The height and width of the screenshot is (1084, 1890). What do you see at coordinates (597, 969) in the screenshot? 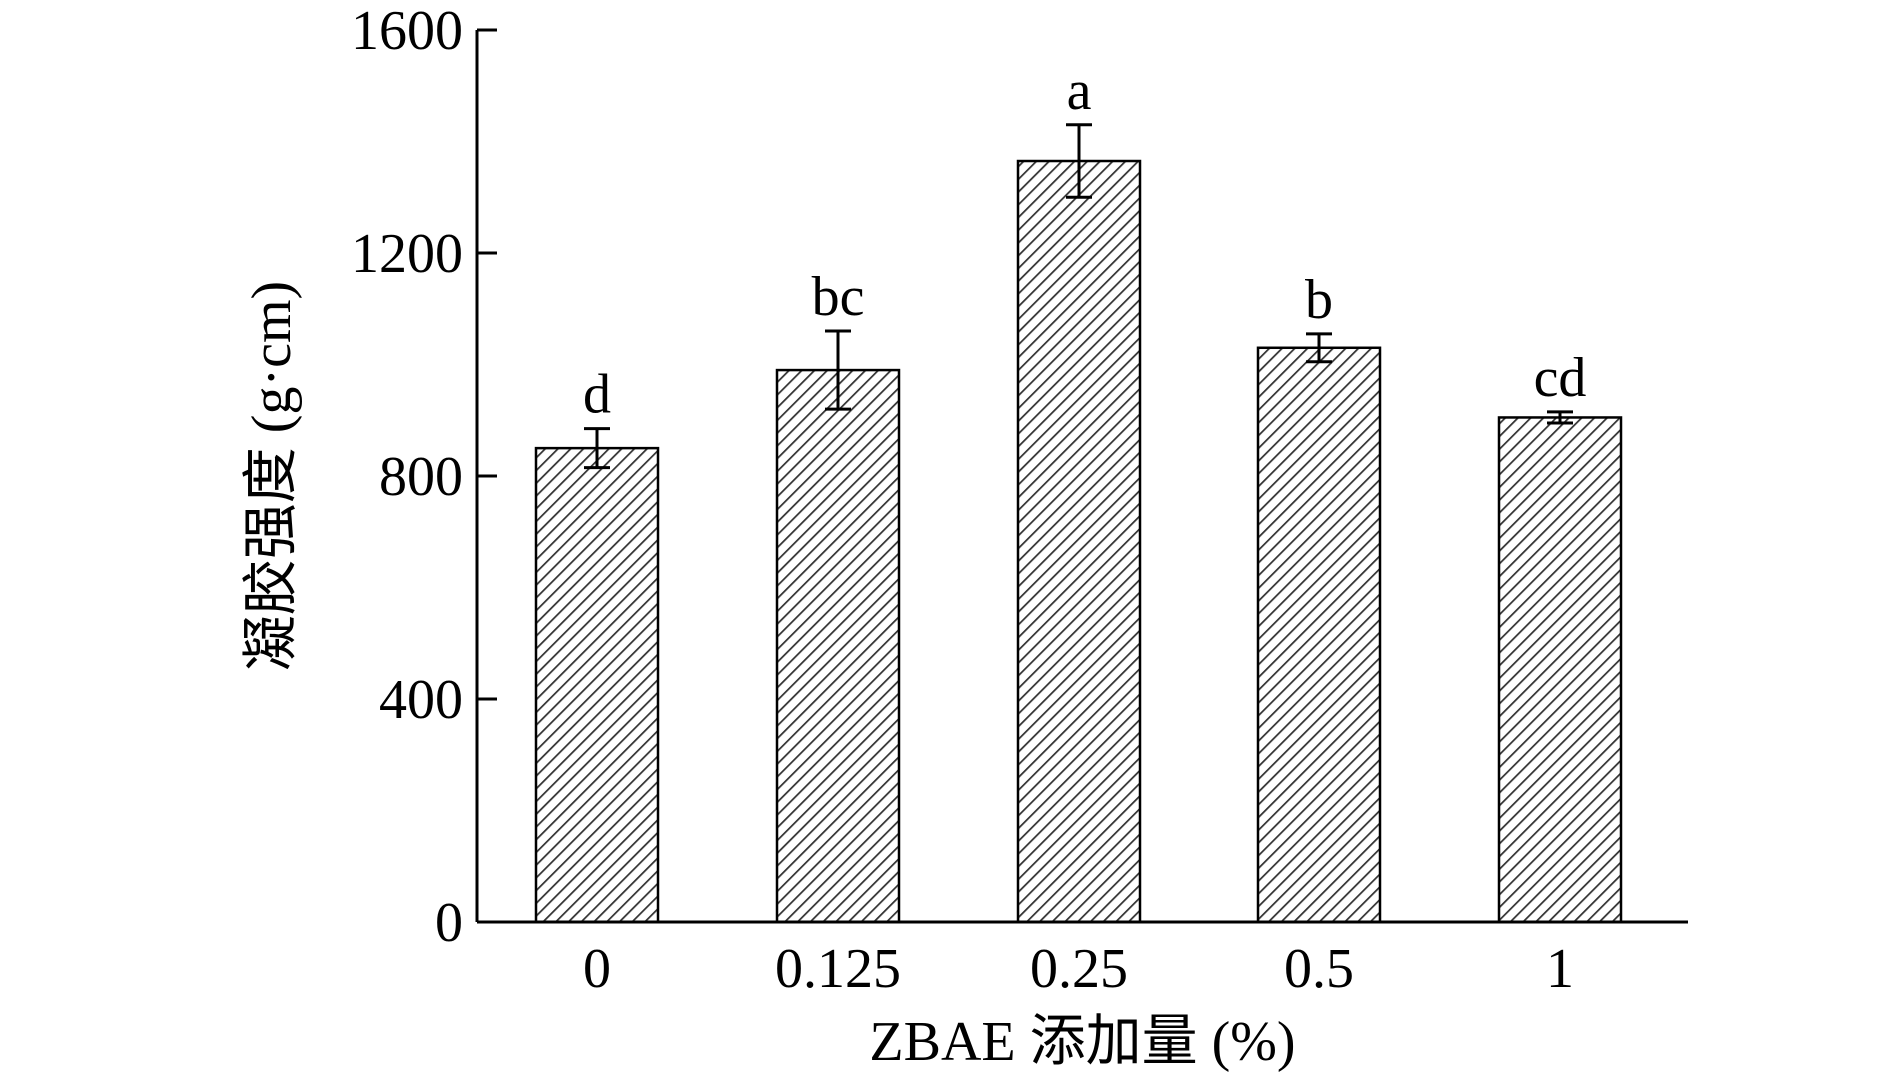
I see `x-tick-label: 0` at bounding box center [597, 969].